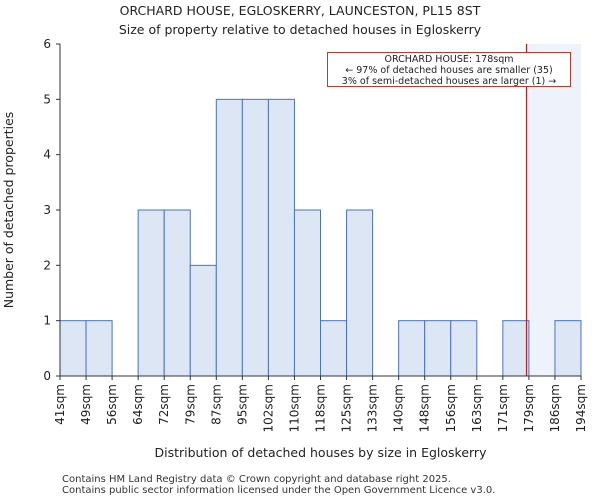  Describe the element at coordinates (529, 408) in the screenshot. I see `x-tick-label: 179sqm` at that location.